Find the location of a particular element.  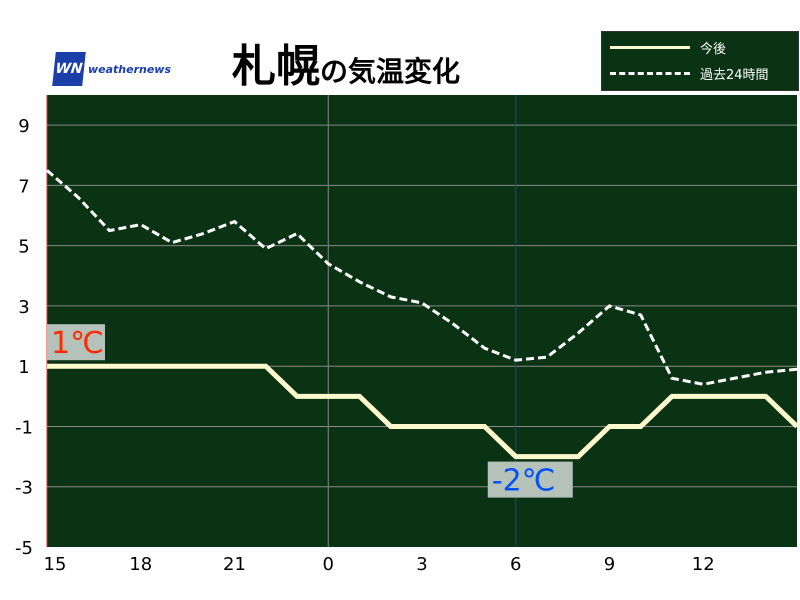

annotation-min: -2℃ is located at coordinates (530, 480).